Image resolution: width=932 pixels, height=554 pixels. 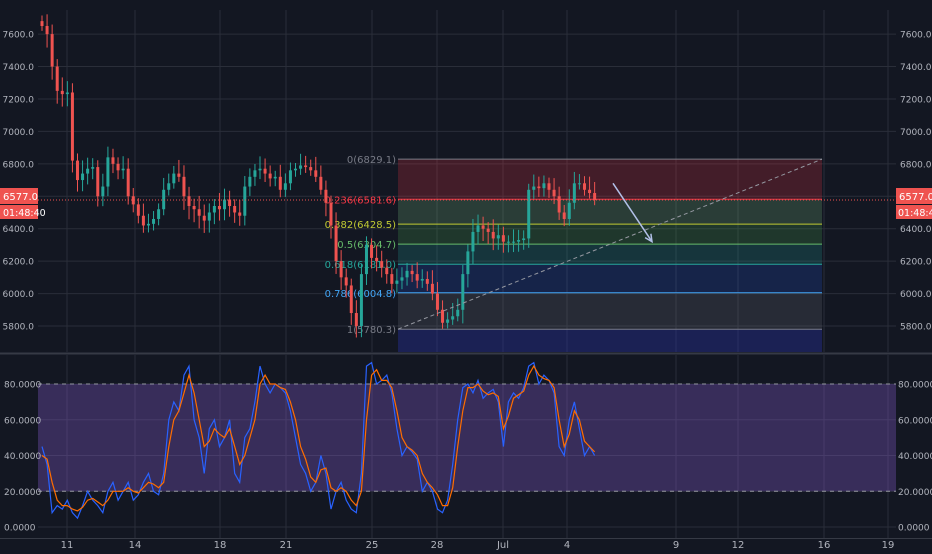 I want to click on price-tick-label-right: 7200.0, so click(x=916, y=100).